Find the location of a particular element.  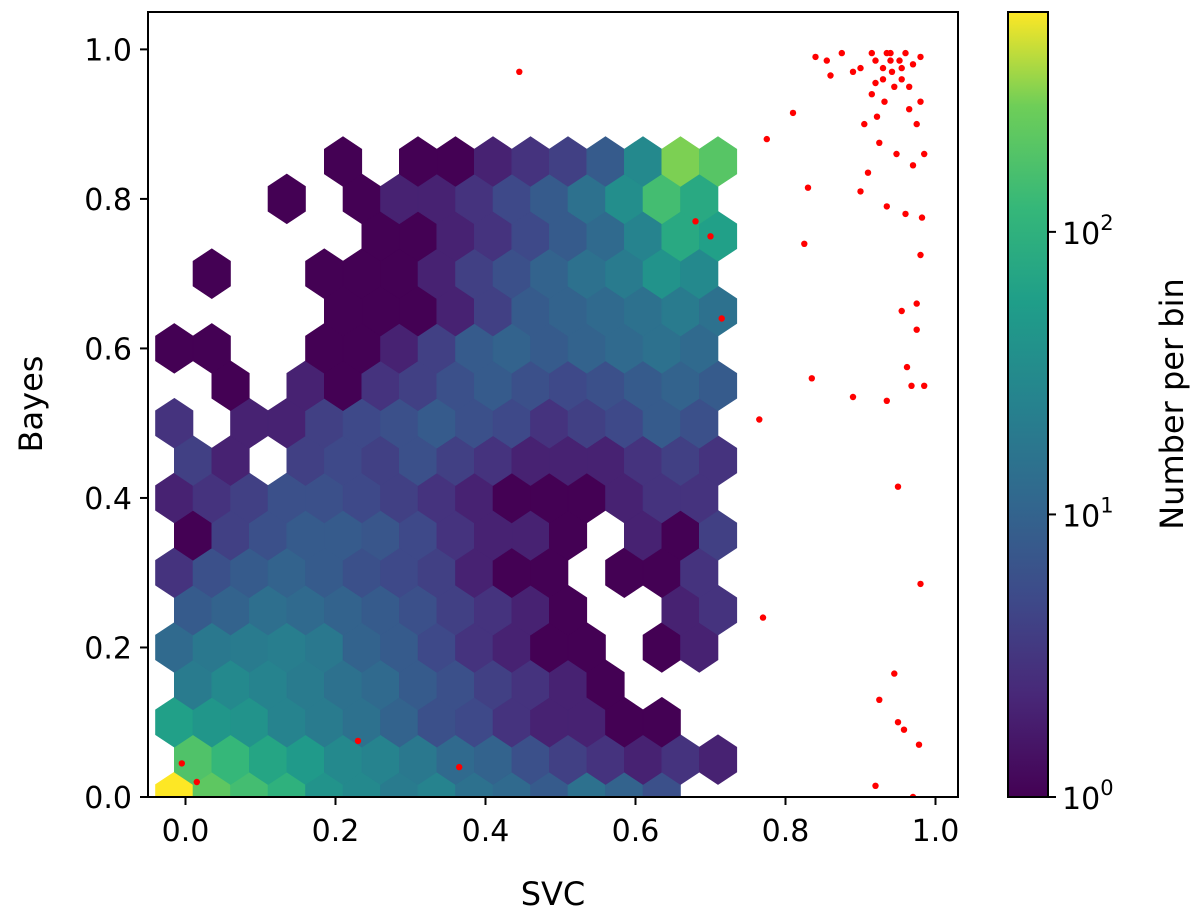

x-axis: 0.0 0.2 0.4 0.6 0.8 1.0 is located at coordinates (561, 823).